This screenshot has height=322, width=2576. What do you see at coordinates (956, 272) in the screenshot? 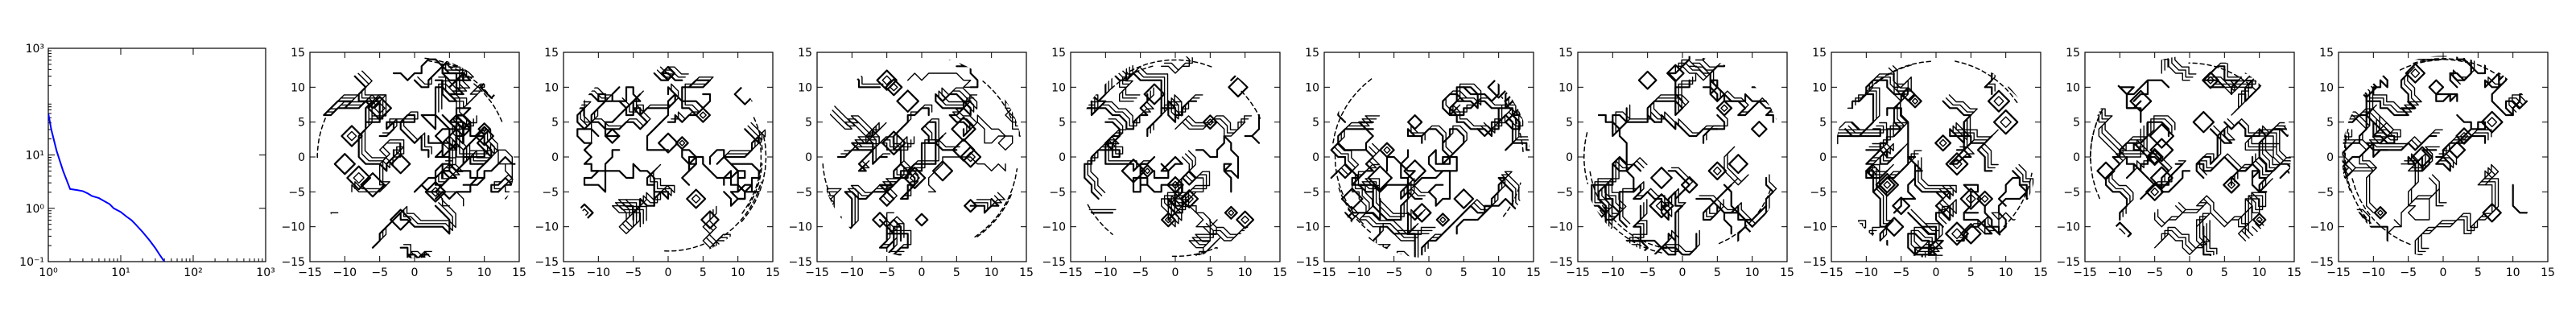
I see `x-tick-label: 5` at bounding box center [956, 272].